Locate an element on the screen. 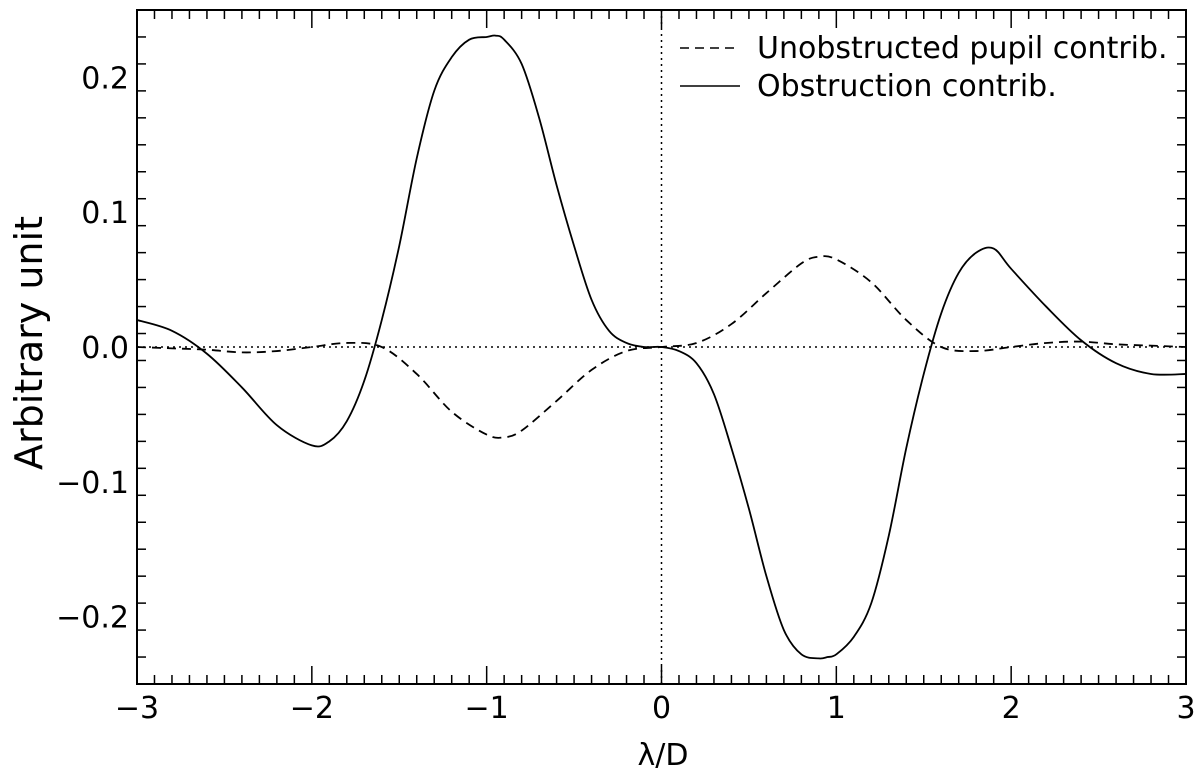 Image resolution: width=1200 pixels, height=772 pixels. x-tick-label: −3 is located at coordinates (137, 708).